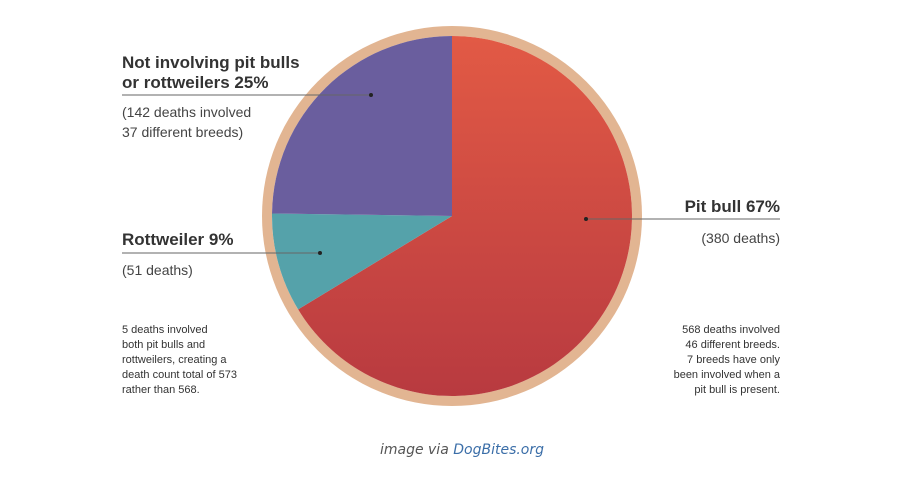 The height and width of the screenshot is (504, 924). I want to click on label-other-title-line2: or rottweilers 25%, so click(195, 82).